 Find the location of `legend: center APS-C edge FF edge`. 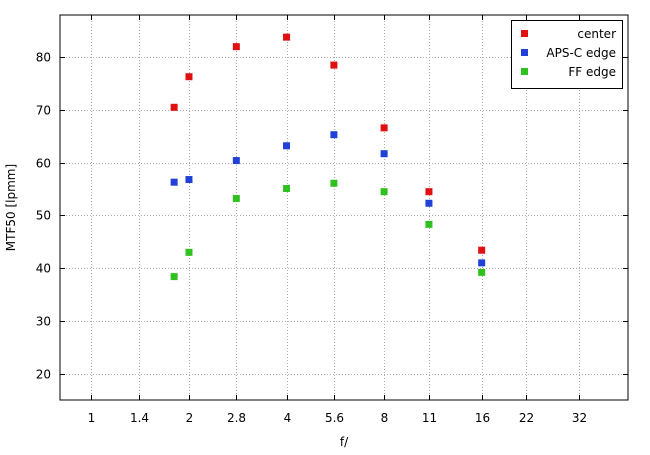

legend: center APS-C edge FF edge is located at coordinates (567, 54).